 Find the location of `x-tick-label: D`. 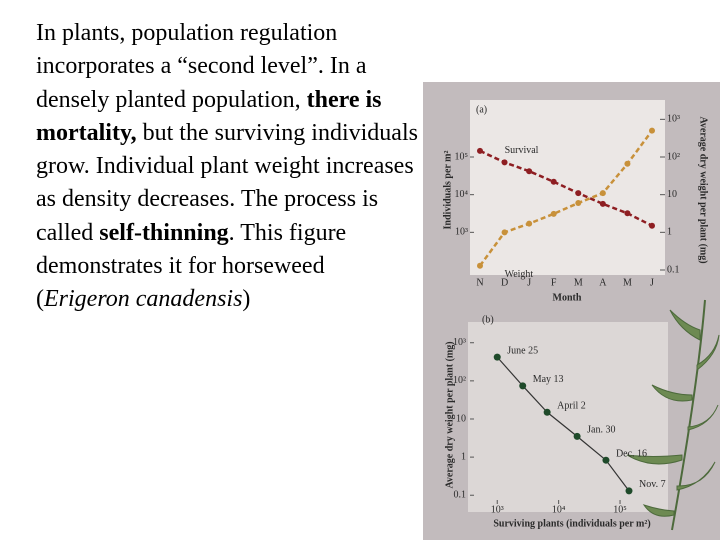

x-tick-label: D is located at coordinates (504, 282).